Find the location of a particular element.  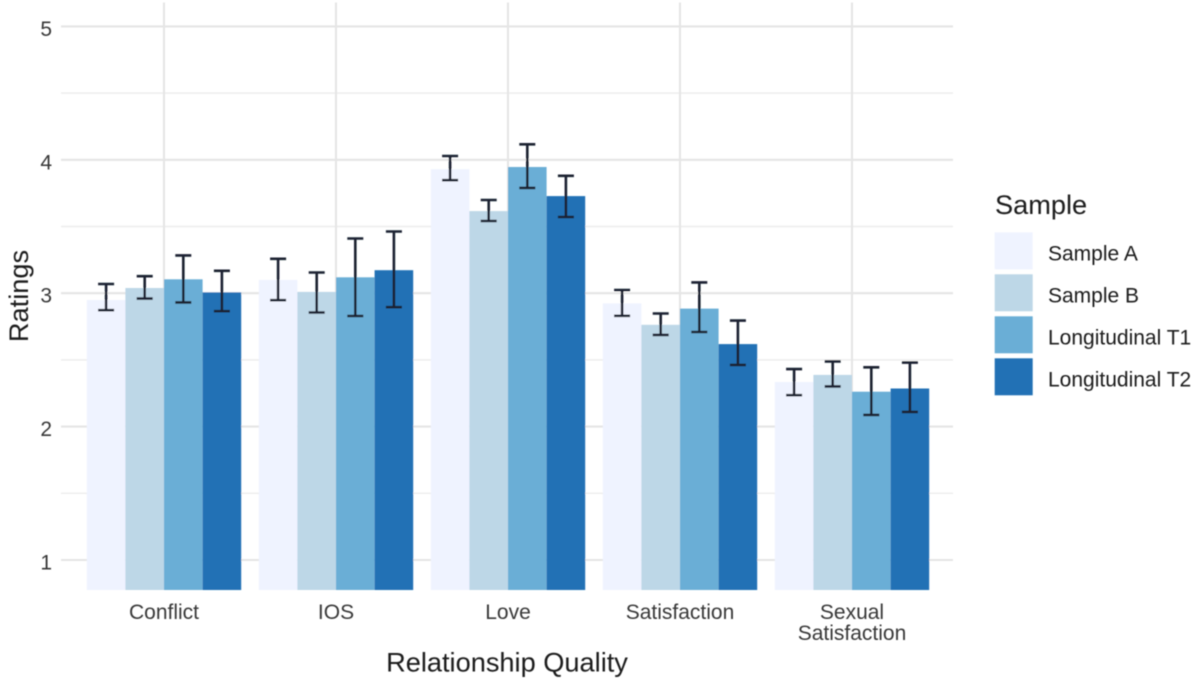

svg-text: Longitudinal T1 is located at coordinates (1119, 337).